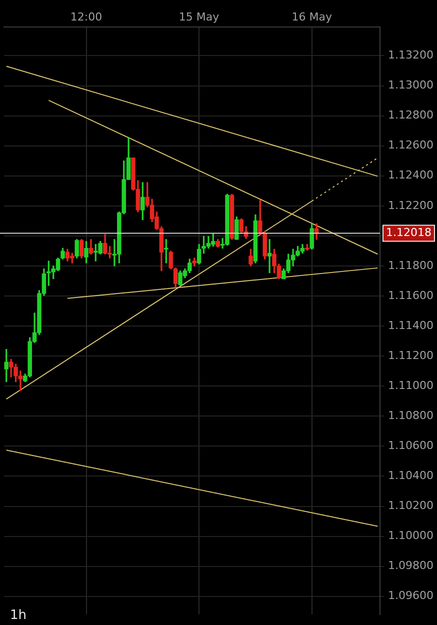  I want to click on y-tick-label: 1.10600, so click(411, 445).